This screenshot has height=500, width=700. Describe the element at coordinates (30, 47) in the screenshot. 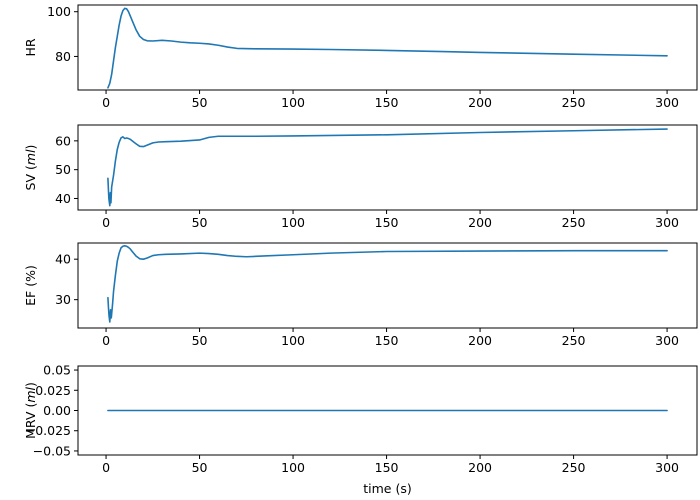

I see `y-axis-label: HR` at that location.